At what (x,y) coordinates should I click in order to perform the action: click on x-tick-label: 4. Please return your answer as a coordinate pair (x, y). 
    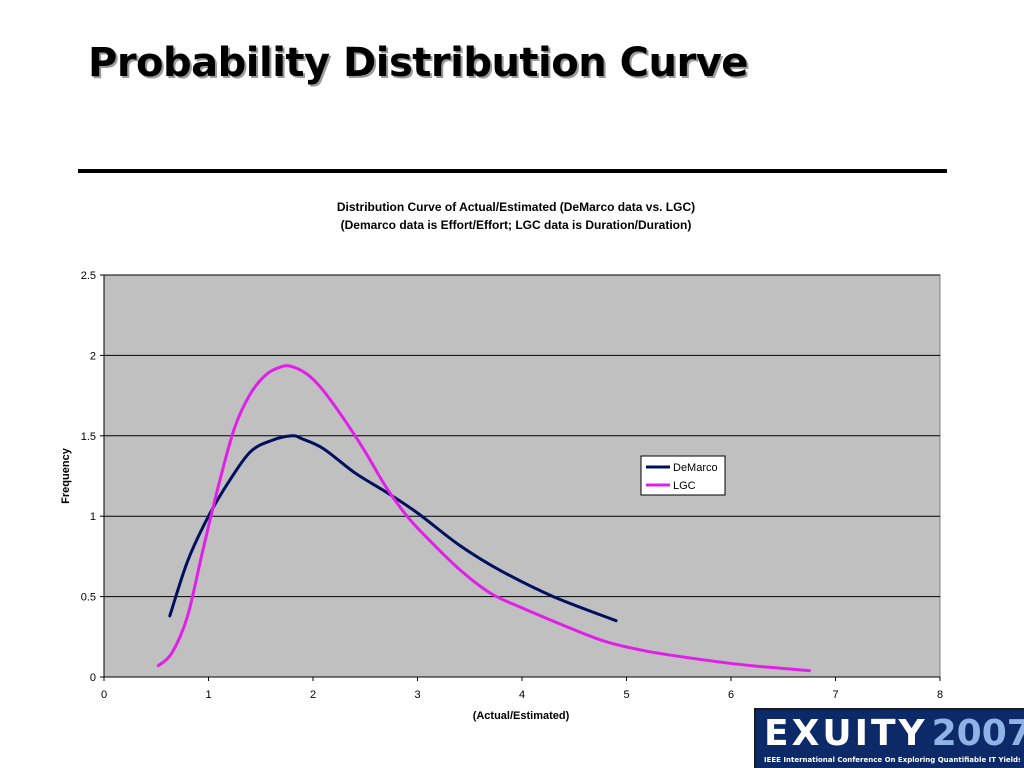
    Looking at the image, I should click on (522, 695).